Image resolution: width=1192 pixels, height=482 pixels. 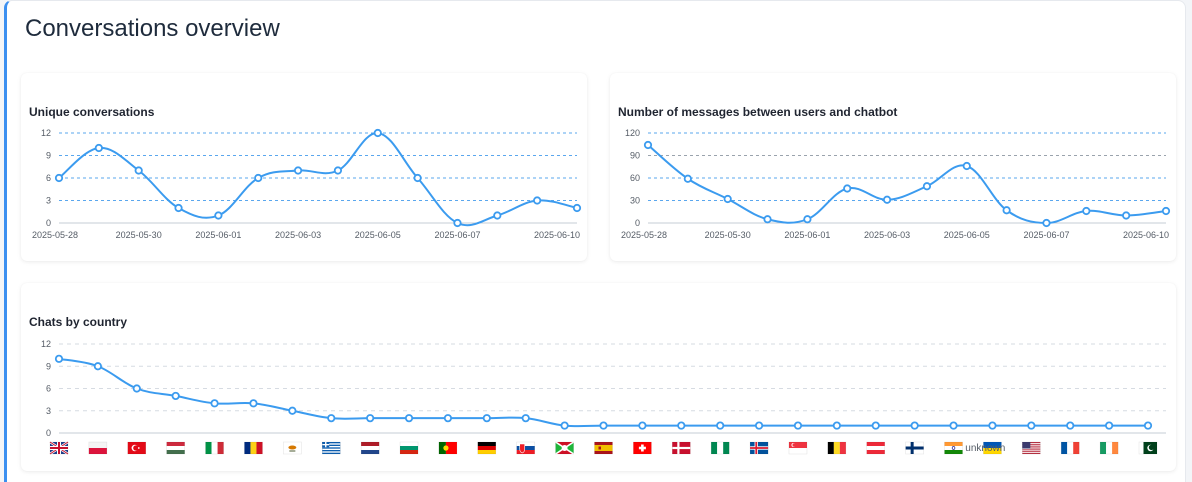 I want to click on flag-gb-icon, so click(x=59, y=448).